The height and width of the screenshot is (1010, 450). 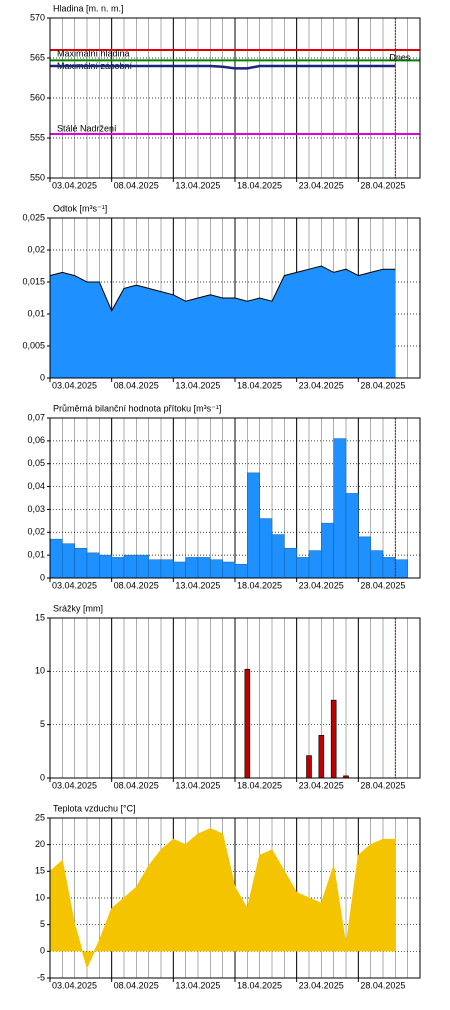 What do you see at coordinates (36, 555) in the screenshot?
I see `y-tick-label: 0,01` at bounding box center [36, 555].